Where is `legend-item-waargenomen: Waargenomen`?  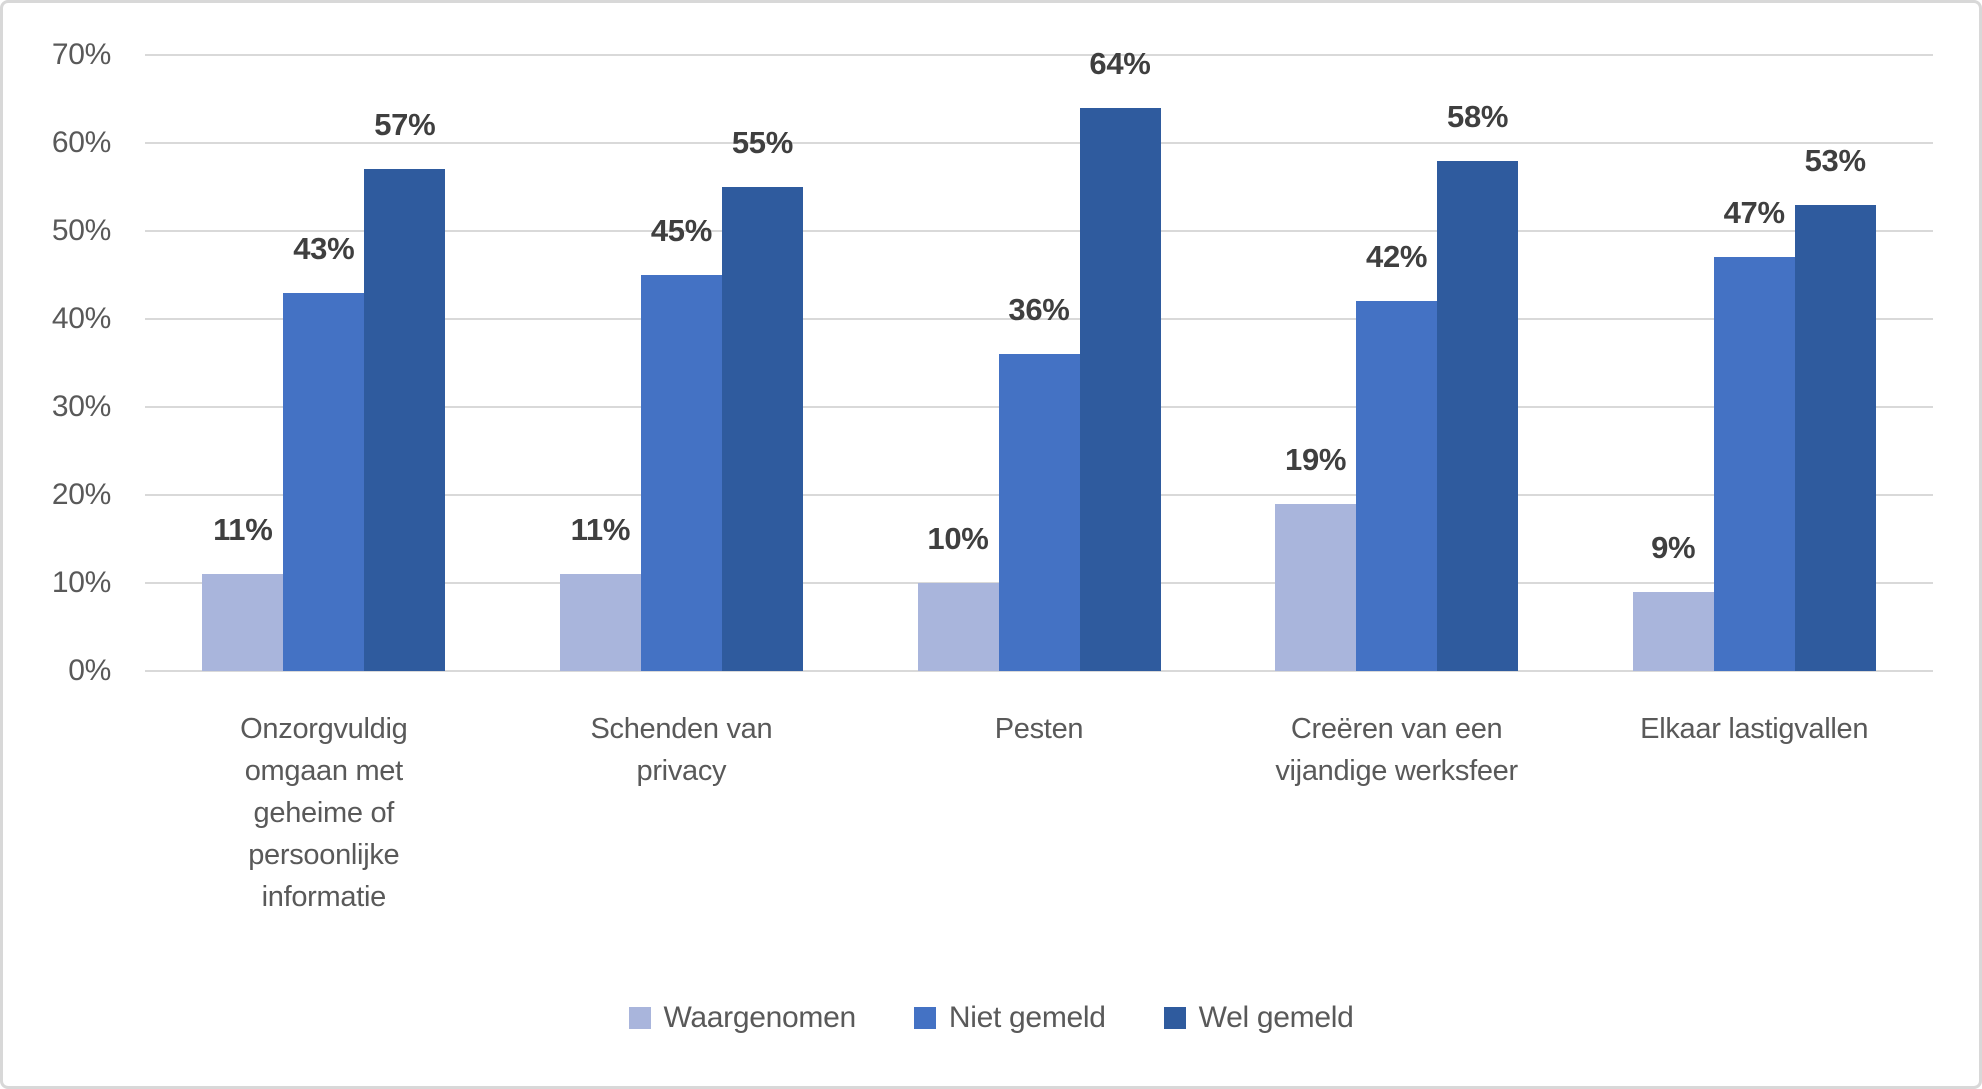
legend-item-waargenomen: Waargenomen is located at coordinates (742, 1018).